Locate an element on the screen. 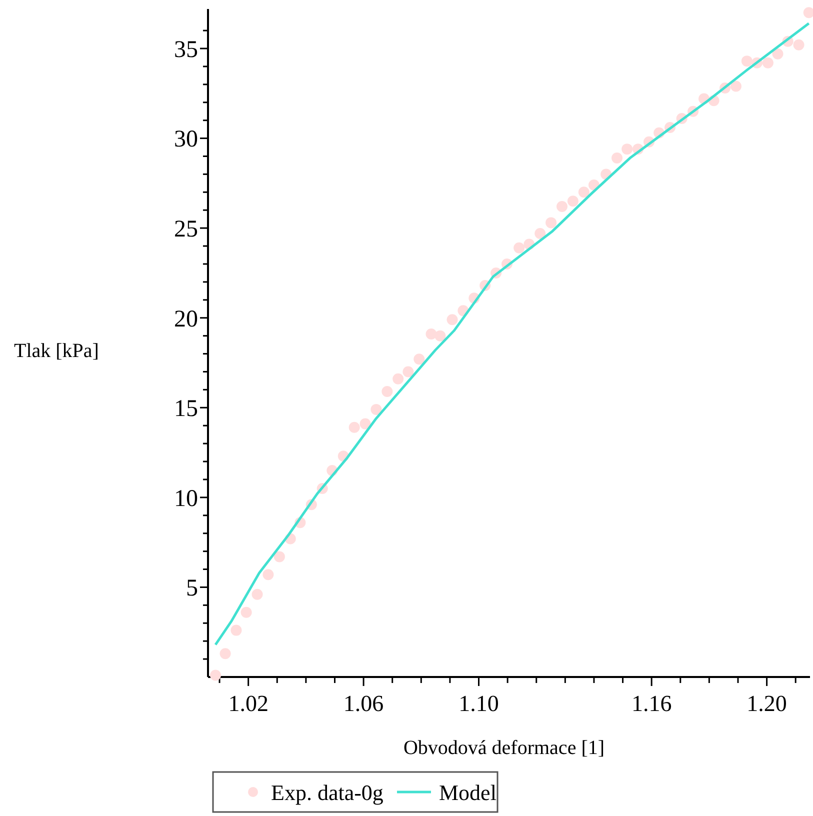 This screenshot has height=816, width=813. y-tick-label: 35 is located at coordinates (186, 49).